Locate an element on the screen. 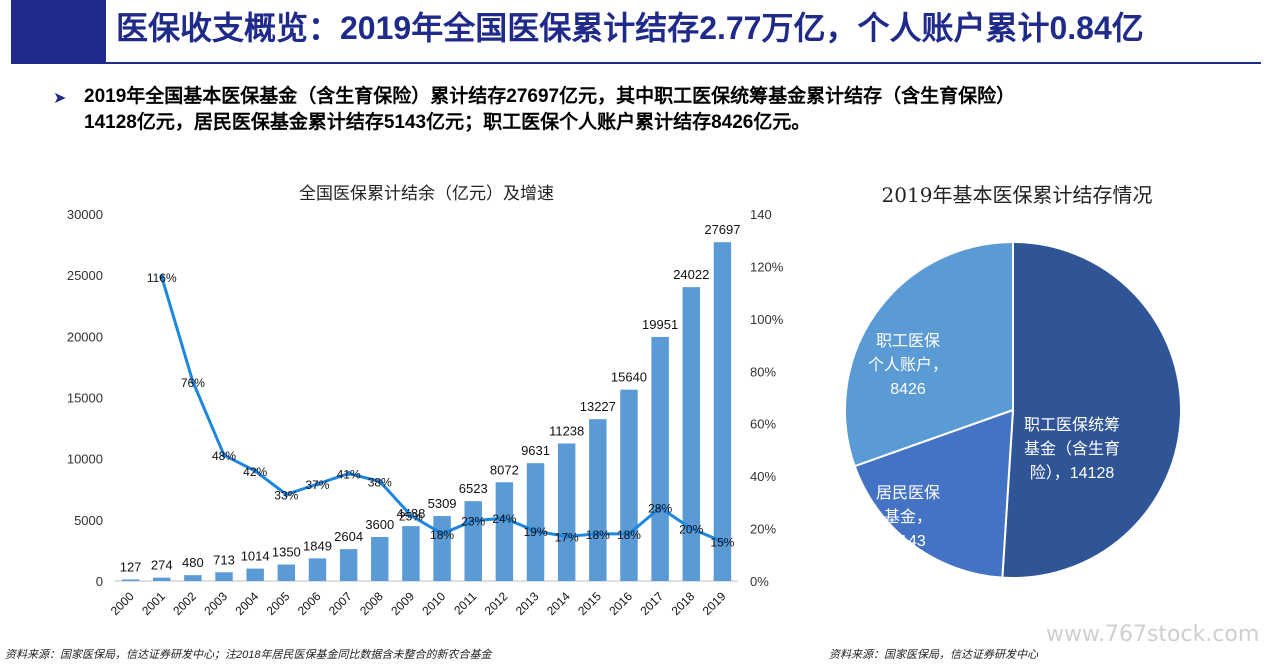 The height and width of the screenshot is (665, 1272). bar-2009 is located at coordinates (411, 553).